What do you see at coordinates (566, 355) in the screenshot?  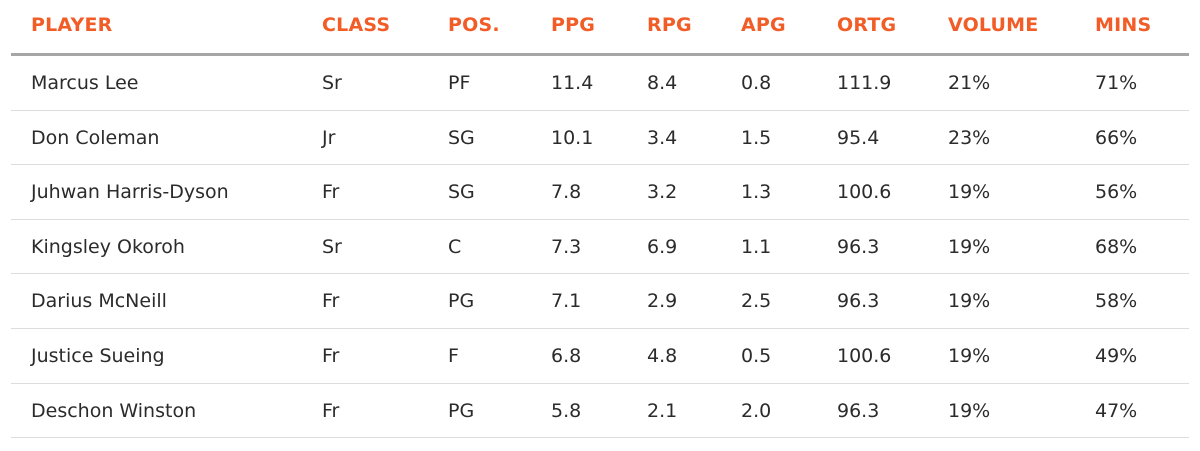 I see `ppg-cell: 6.8` at bounding box center [566, 355].